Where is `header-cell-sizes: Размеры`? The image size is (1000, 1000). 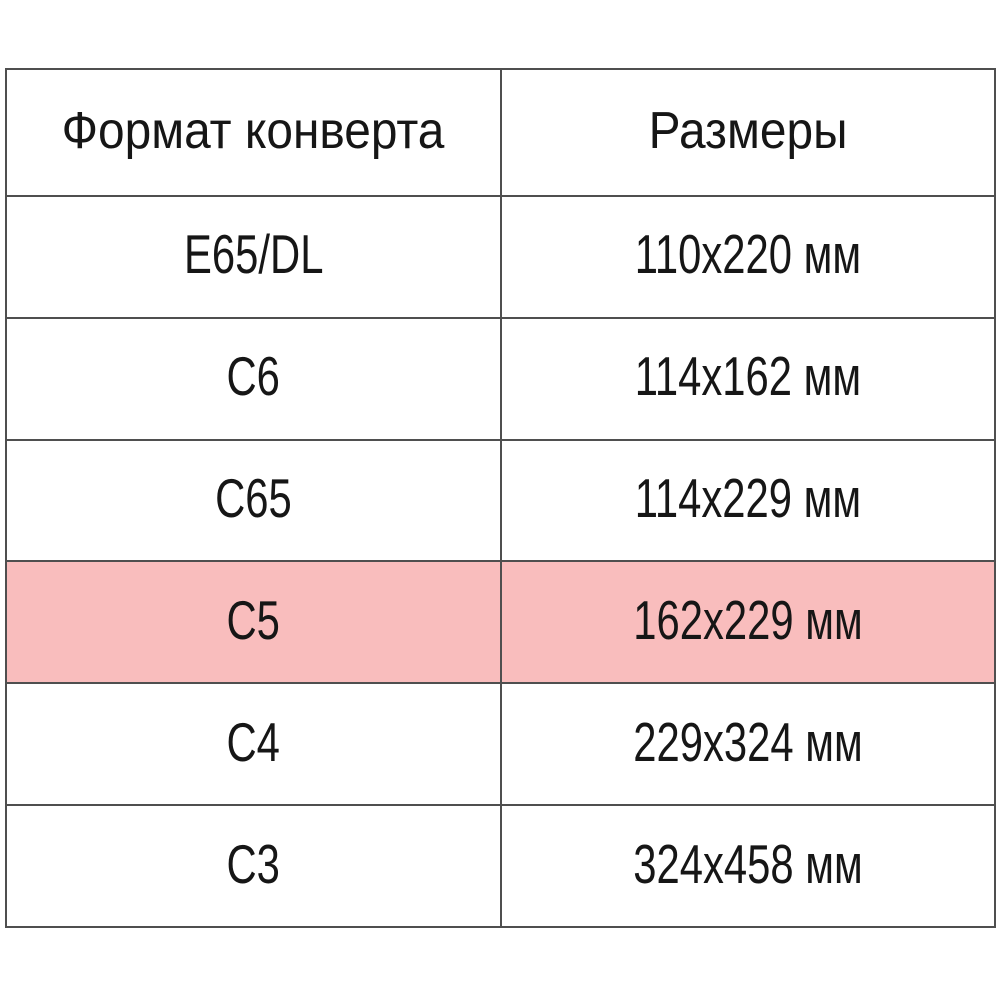 header-cell-sizes: Размеры is located at coordinates (746, 132).